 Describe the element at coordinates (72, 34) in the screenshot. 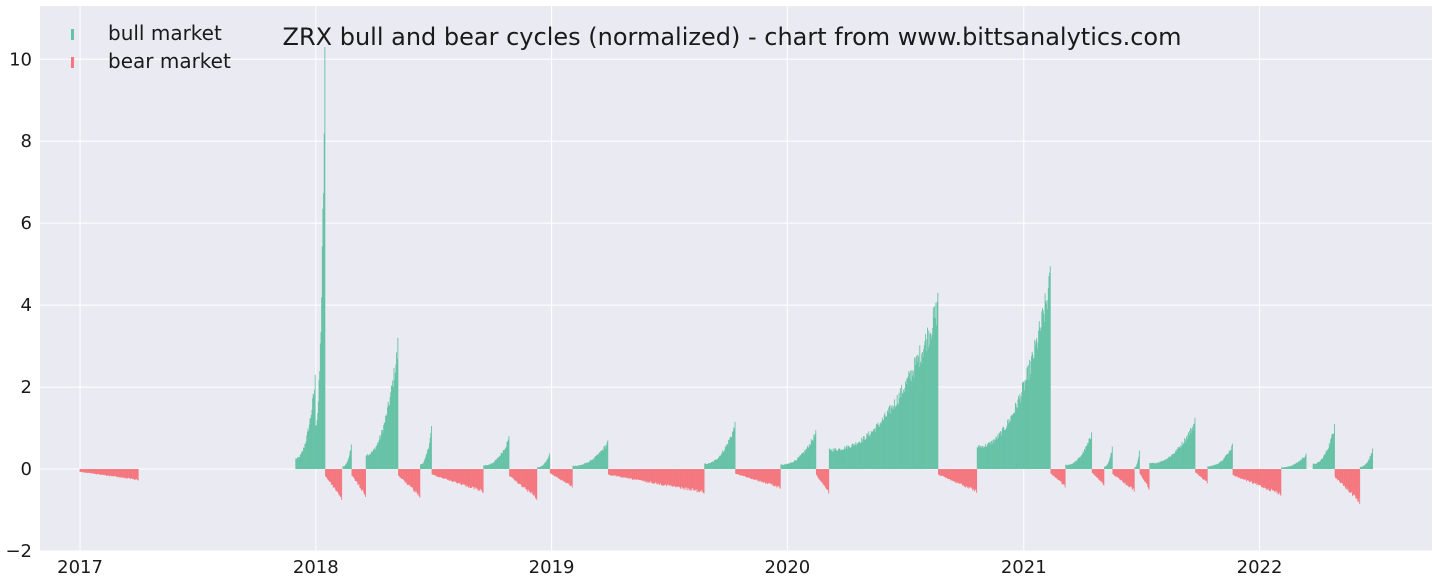

I see `legend-bull-swatch` at that location.